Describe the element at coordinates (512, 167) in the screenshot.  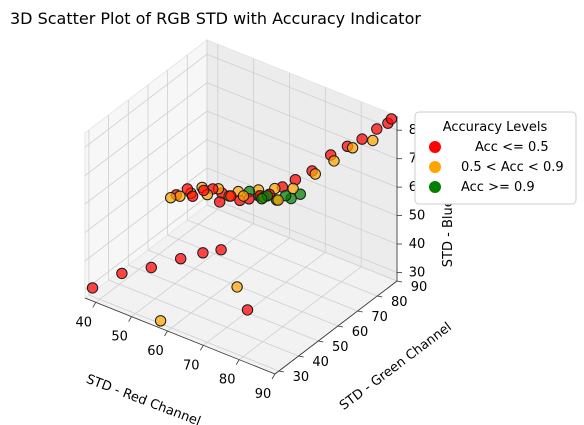
I see `legend-label-1: 0.5 < Acc < 0.9` at that location.